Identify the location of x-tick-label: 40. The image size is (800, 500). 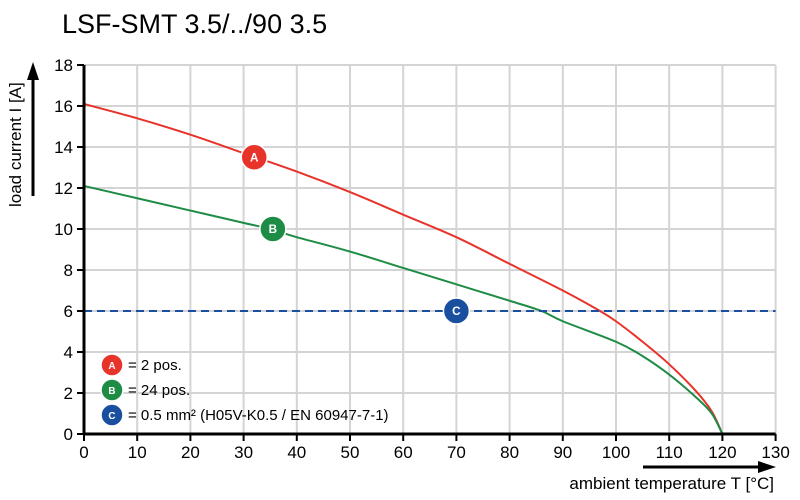
(296, 452).